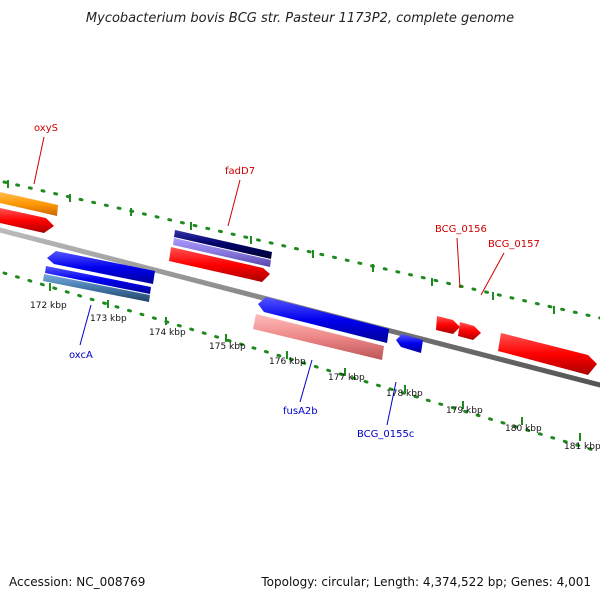  What do you see at coordinates (27, 220) in the screenshot?
I see `gene-oxyS-red` at bounding box center [27, 220].